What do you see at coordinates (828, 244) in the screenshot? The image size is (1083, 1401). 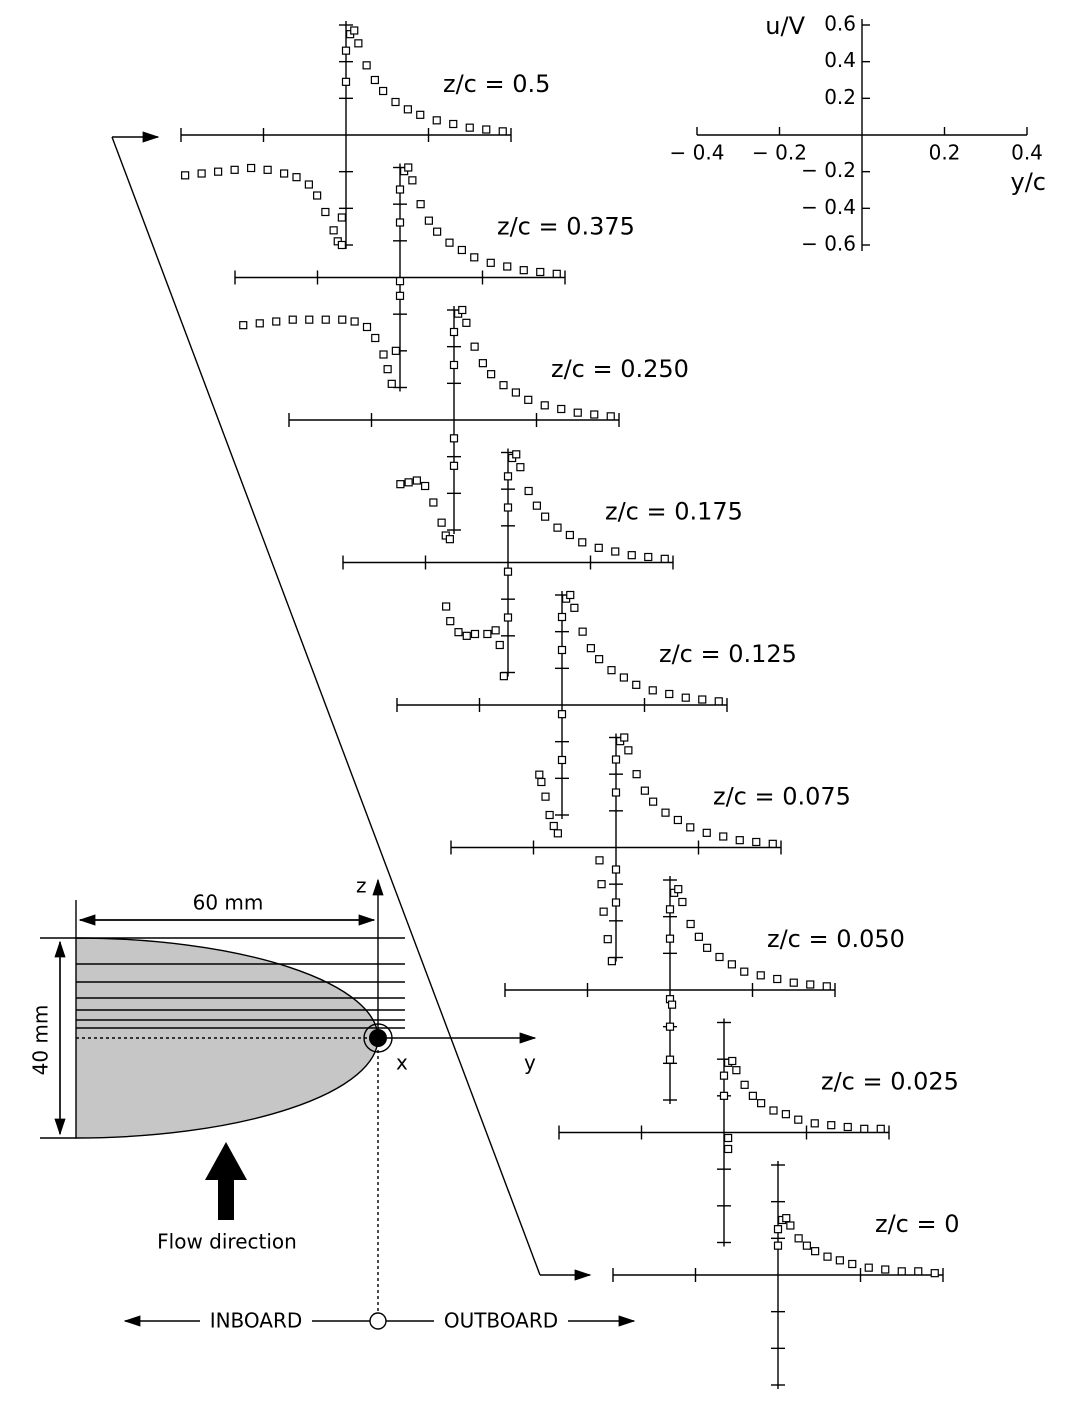 I see `y-tick-label: − 0.6` at bounding box center [828, 244].